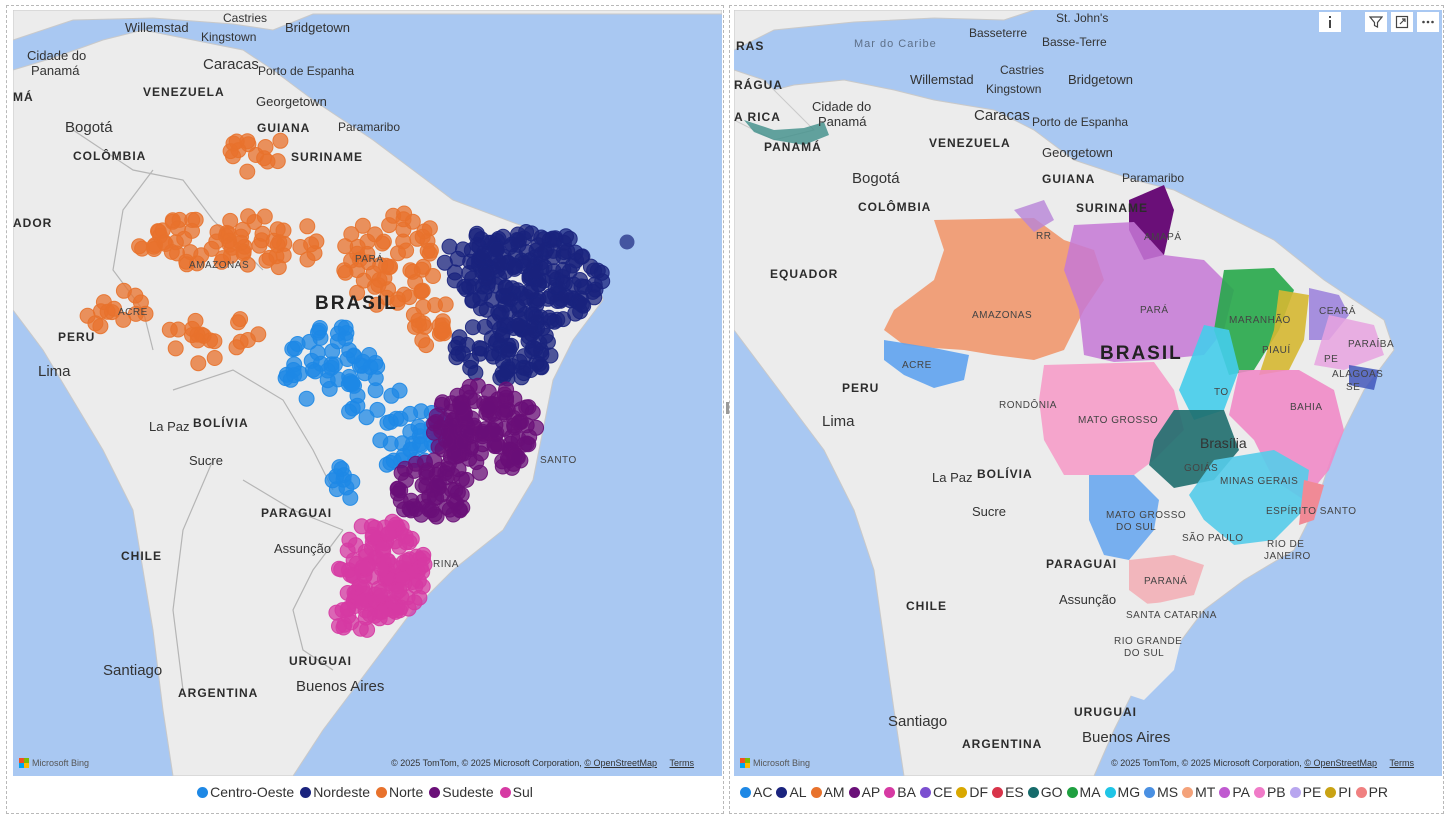 The height and width of the screenshot is (821, 1449). I want to click on legend-item: PR, so click(1371, 792).